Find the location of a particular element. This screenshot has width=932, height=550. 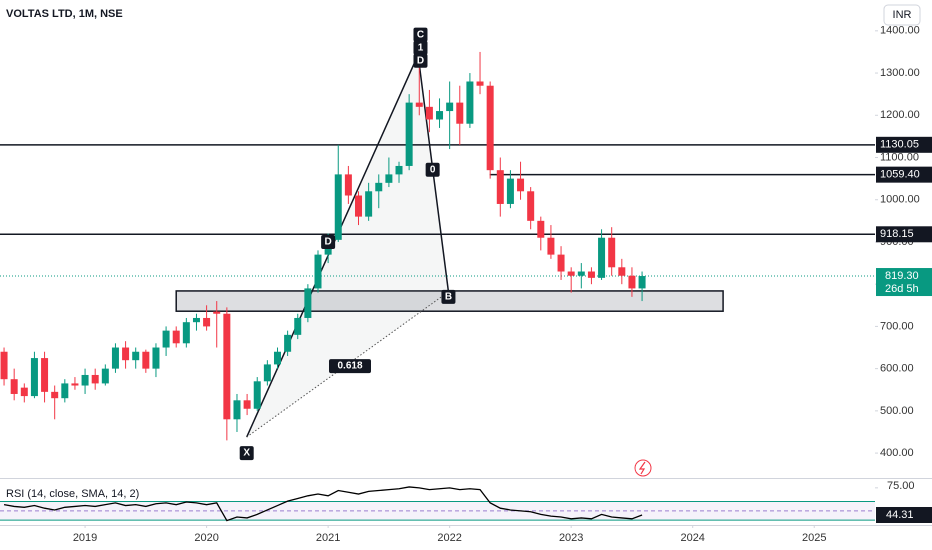

y-tick-label: 75.00 is located at coordinates (901, 486).